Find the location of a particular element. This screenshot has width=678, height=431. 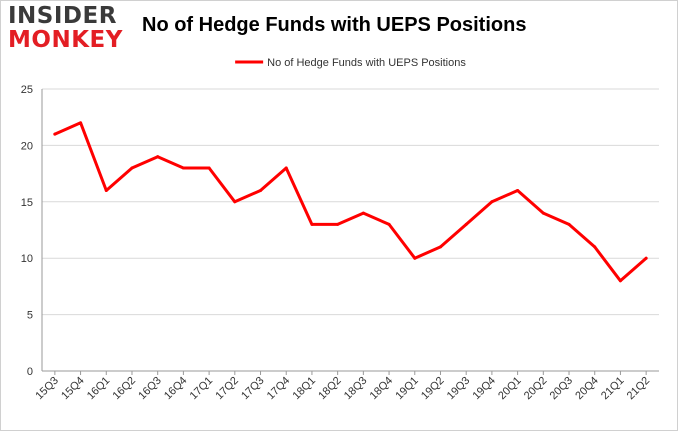

x-tick-label: 20Q1 is located at coordinates (510, 389).